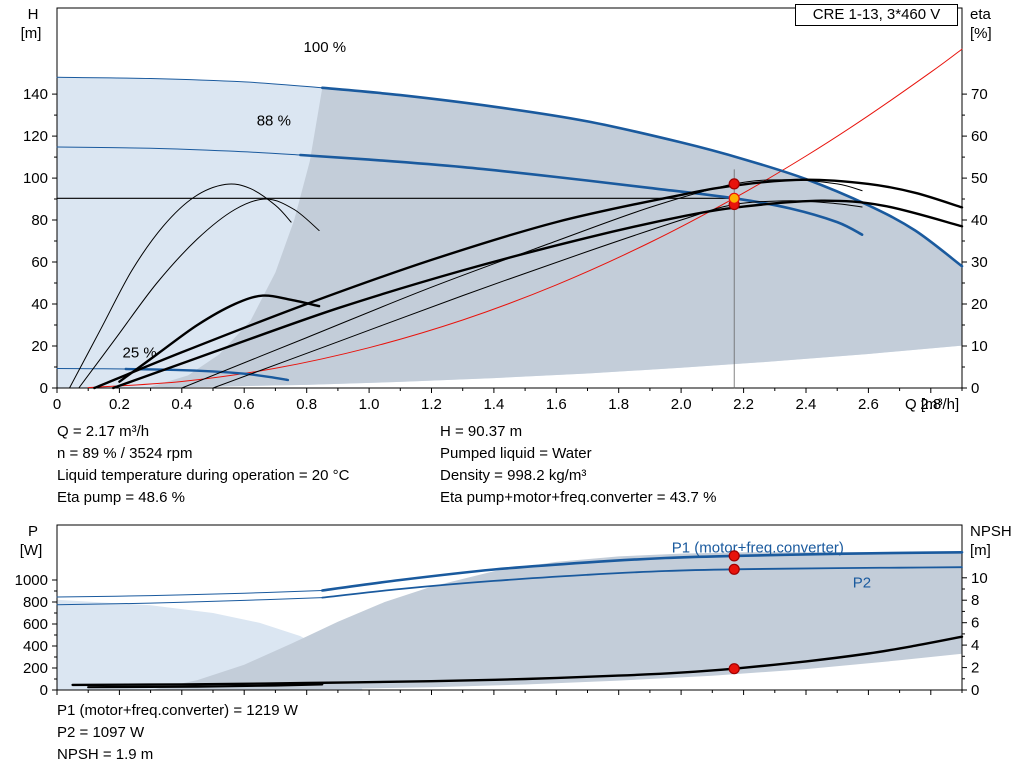 This screenshot has width=1024, height=781. Describe the element at coordinates (734, 669) in the screenshot. I see `duty-marker-npsh` at that location.